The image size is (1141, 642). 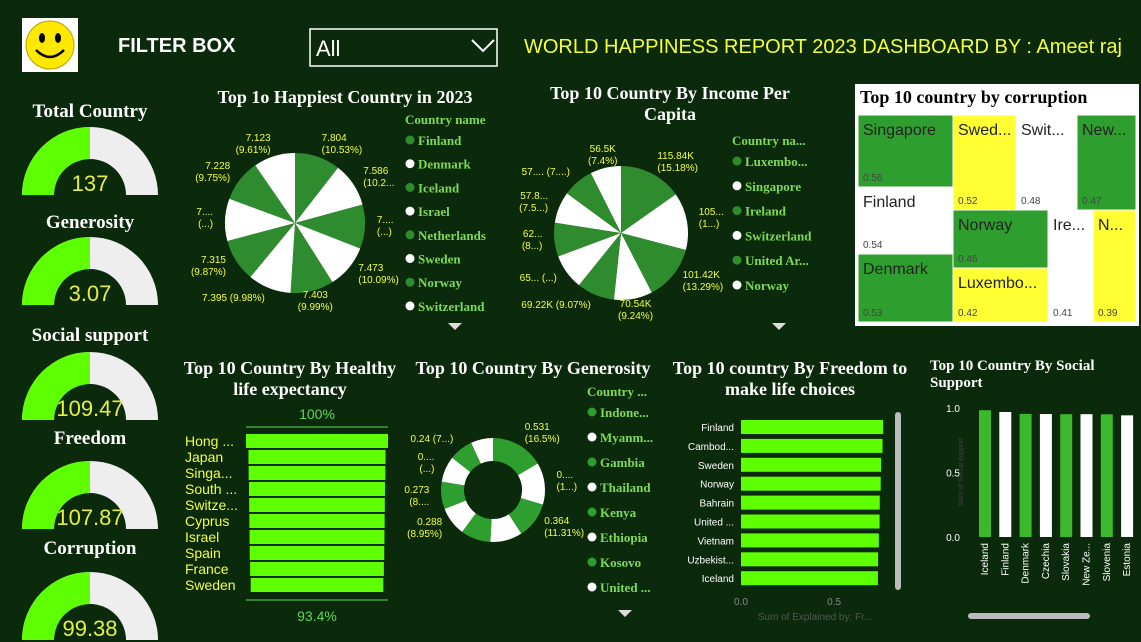 I want to click on filter-value: All, so click(x=328, y=48).